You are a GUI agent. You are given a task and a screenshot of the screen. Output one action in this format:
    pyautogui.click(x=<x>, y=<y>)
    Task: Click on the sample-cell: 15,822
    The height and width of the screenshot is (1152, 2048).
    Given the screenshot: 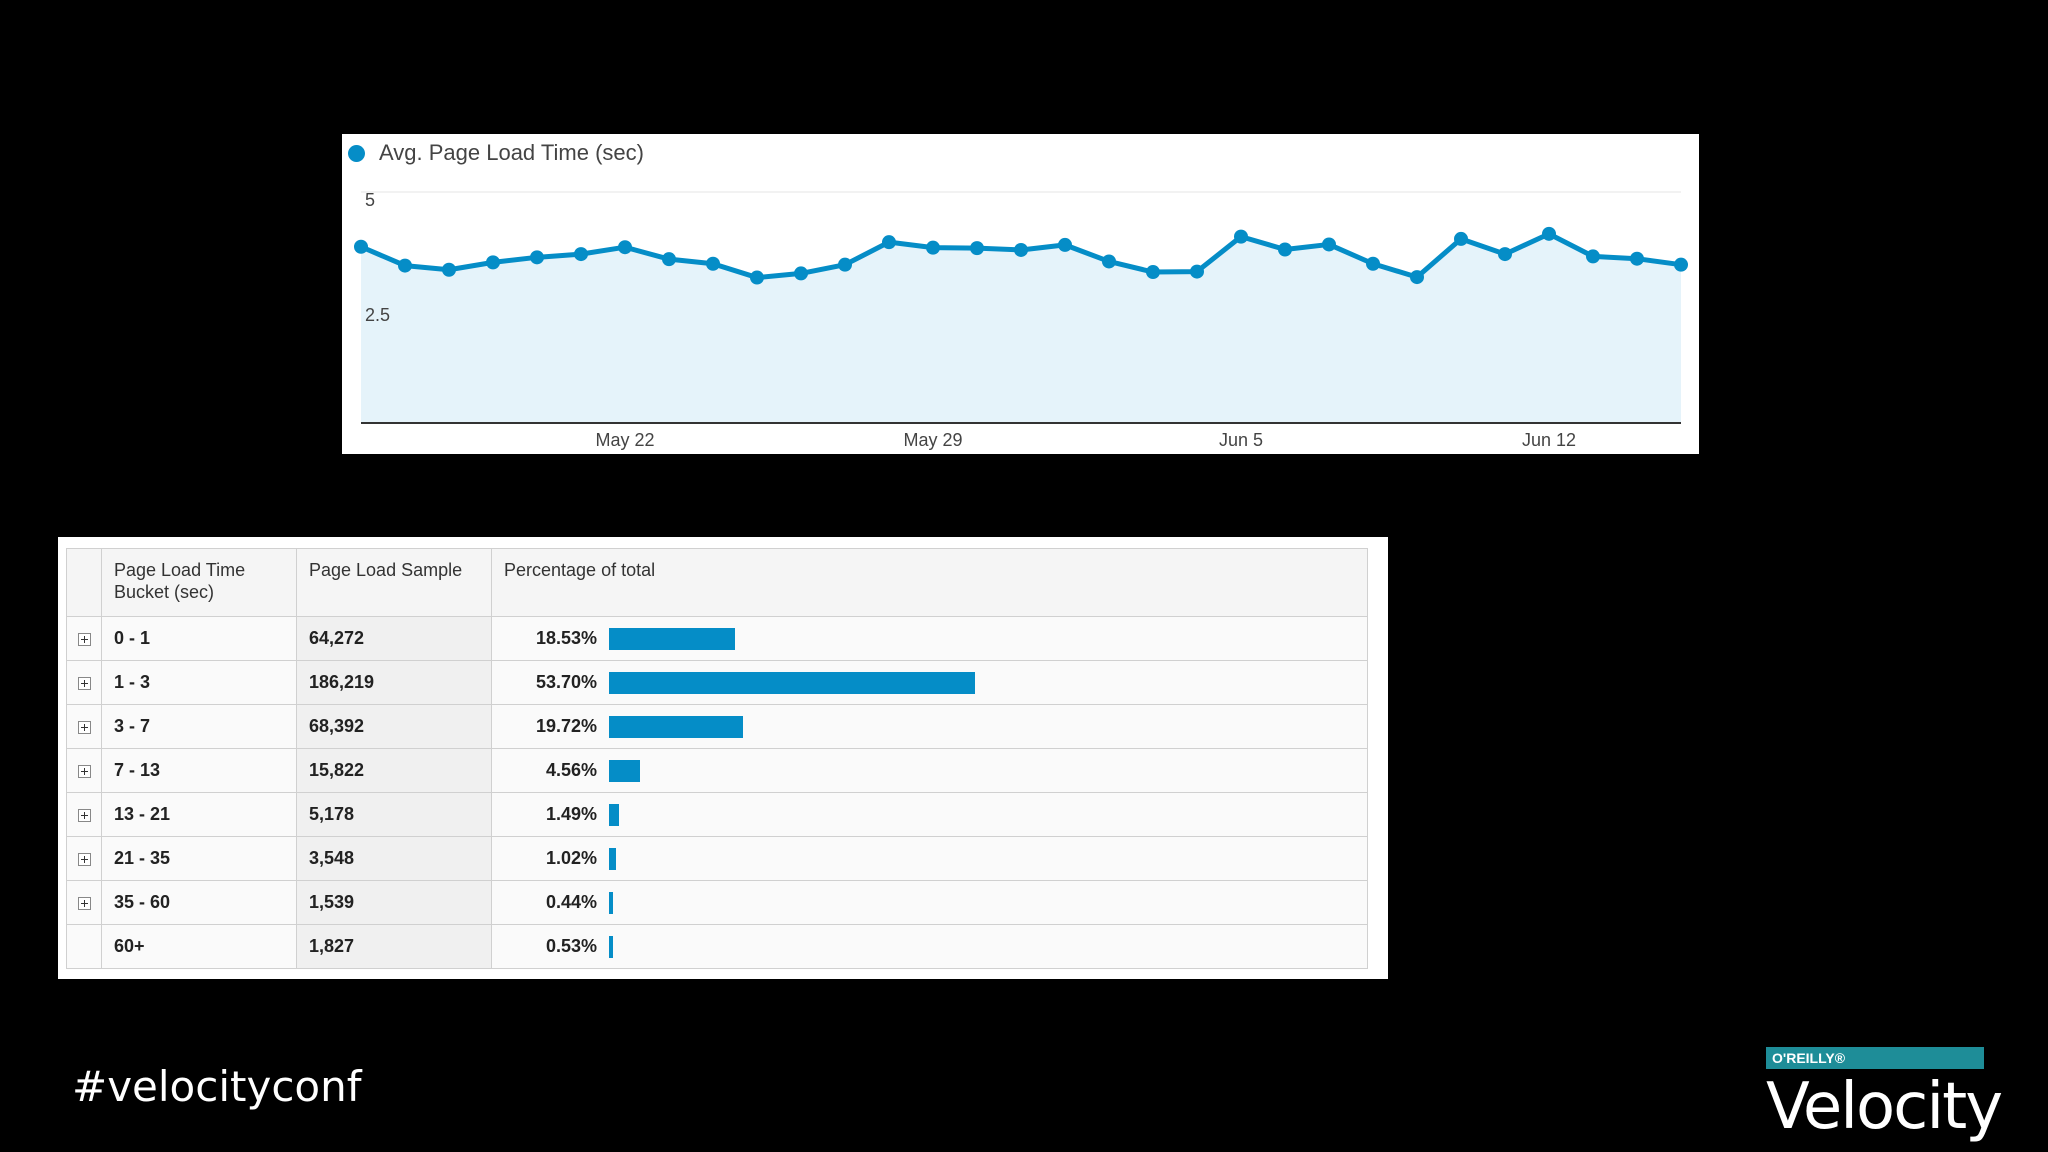 What is the action you would take?
    pyautogui.click(x=394, y=770)
    